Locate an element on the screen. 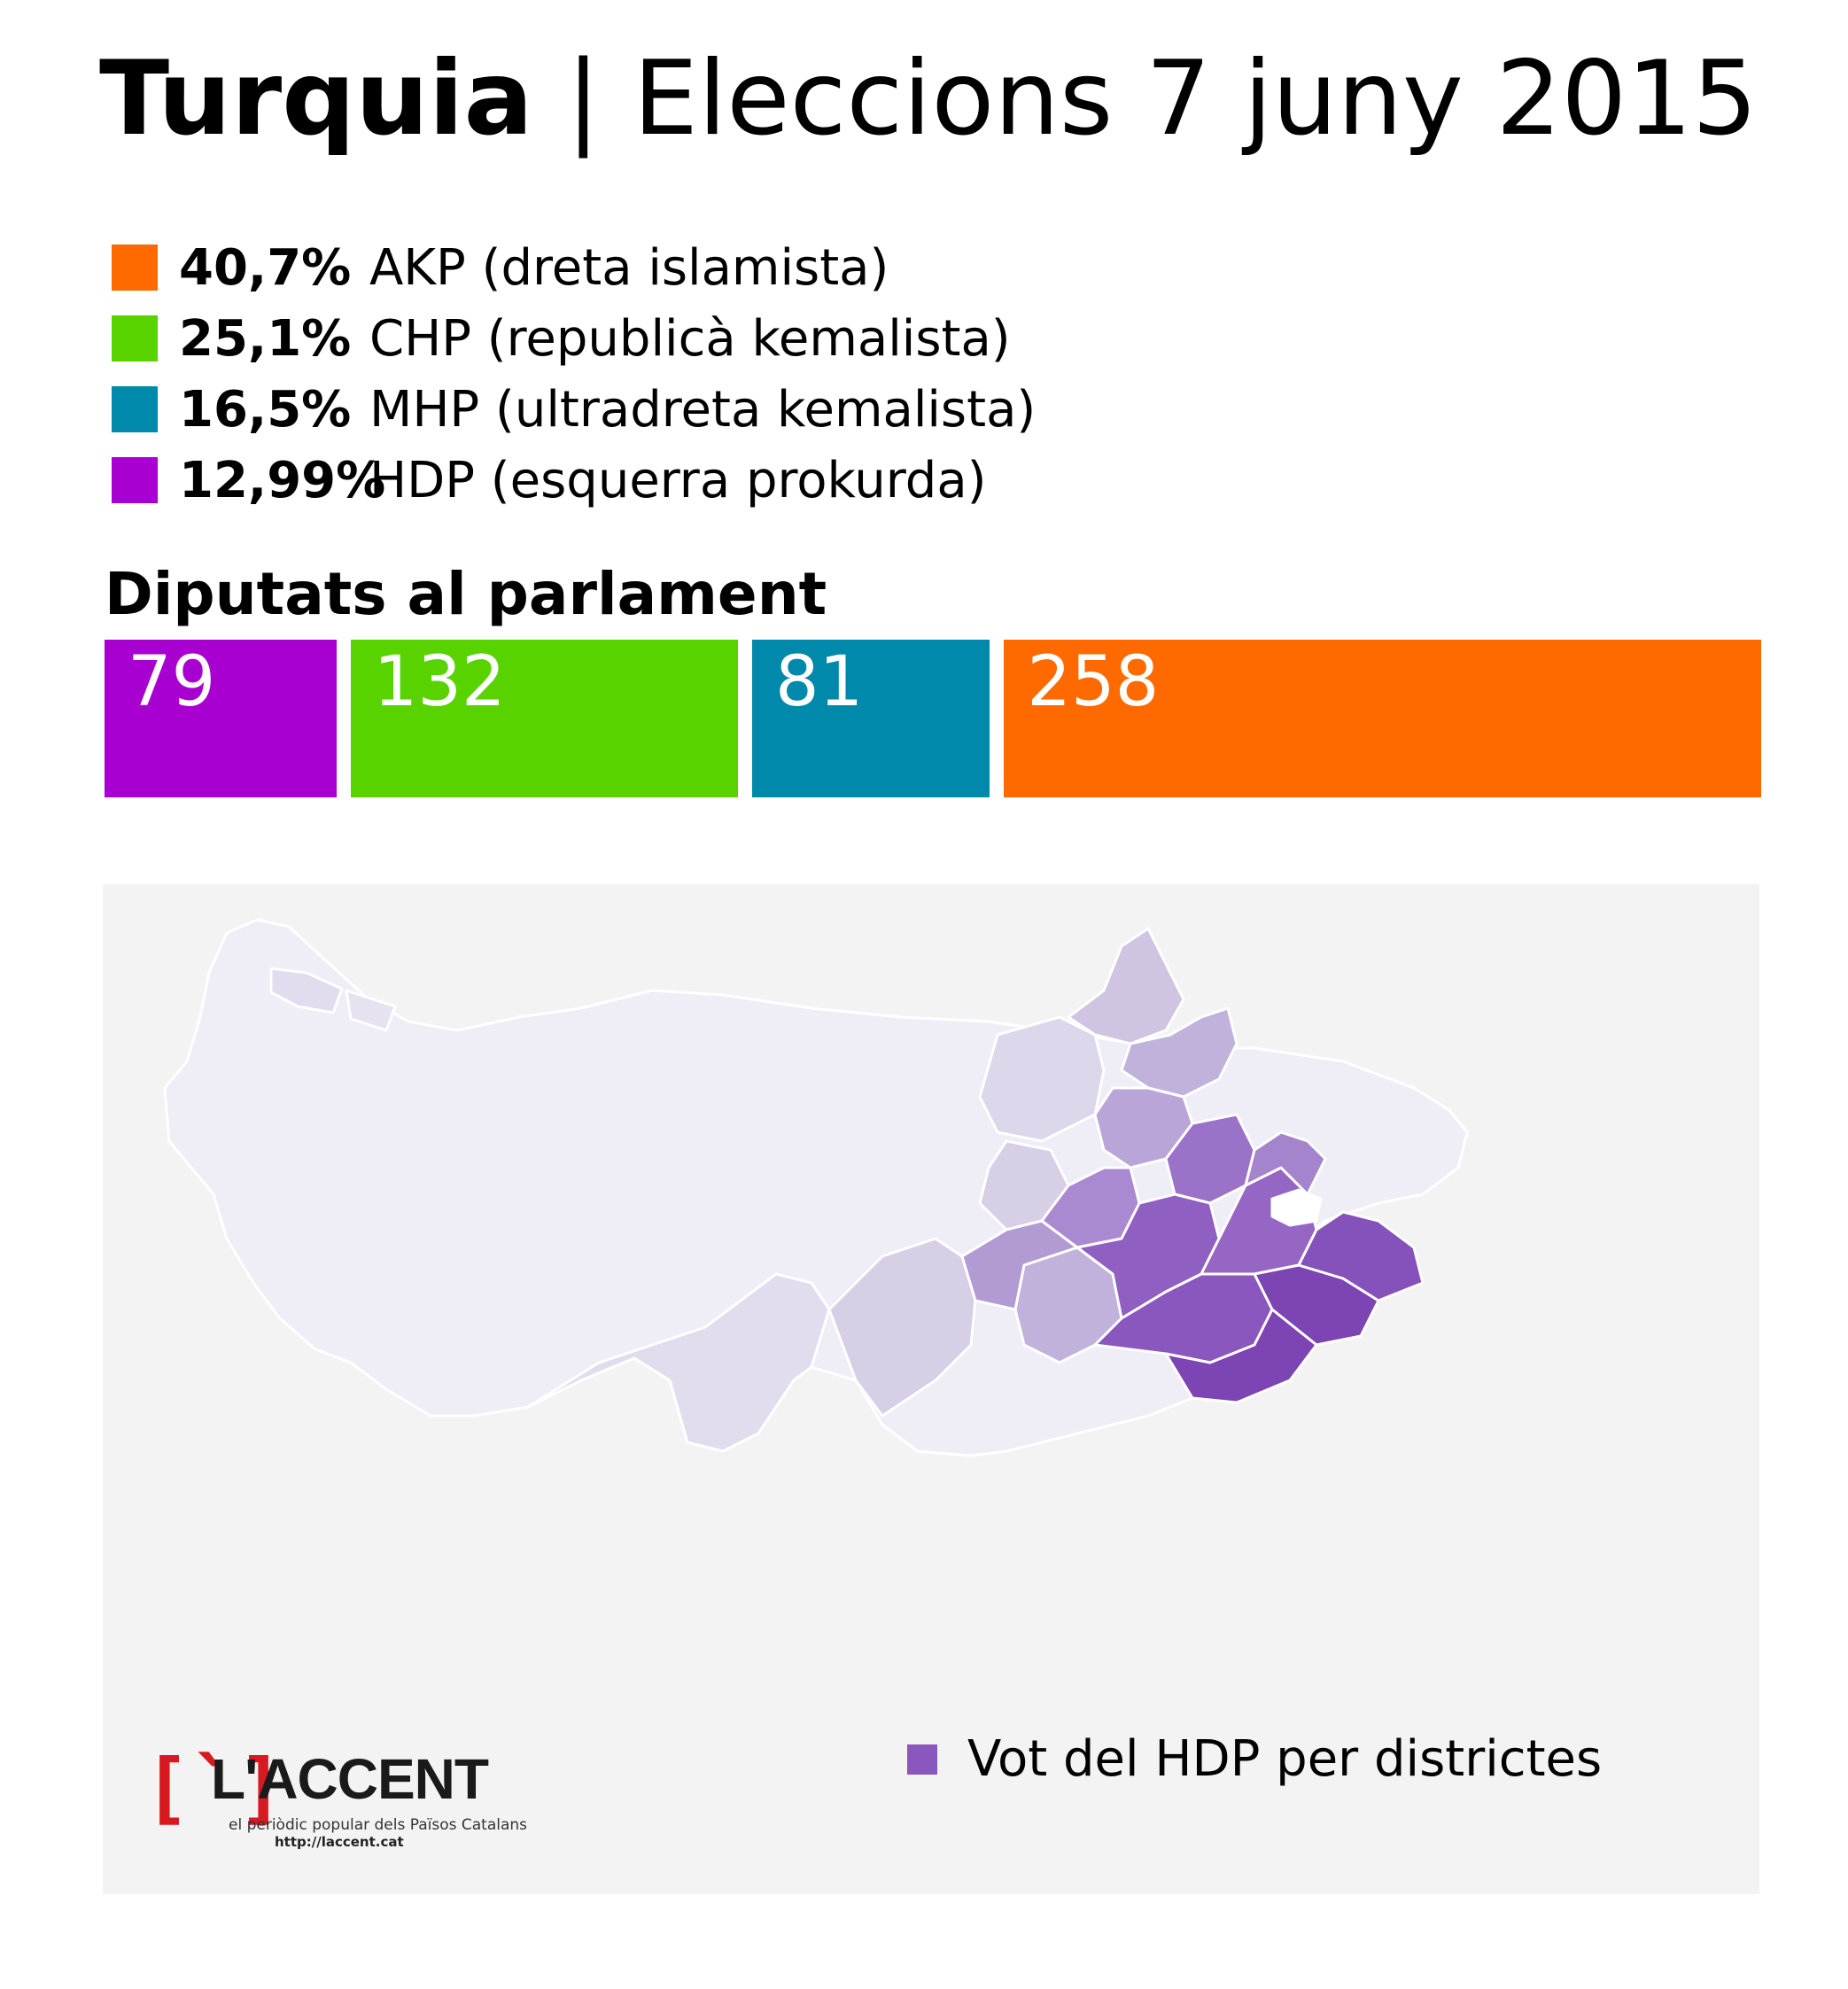 The width and height of the screenshot is (1848, 1989). legend-swatch-hdp is located at coordinates (135, 480).